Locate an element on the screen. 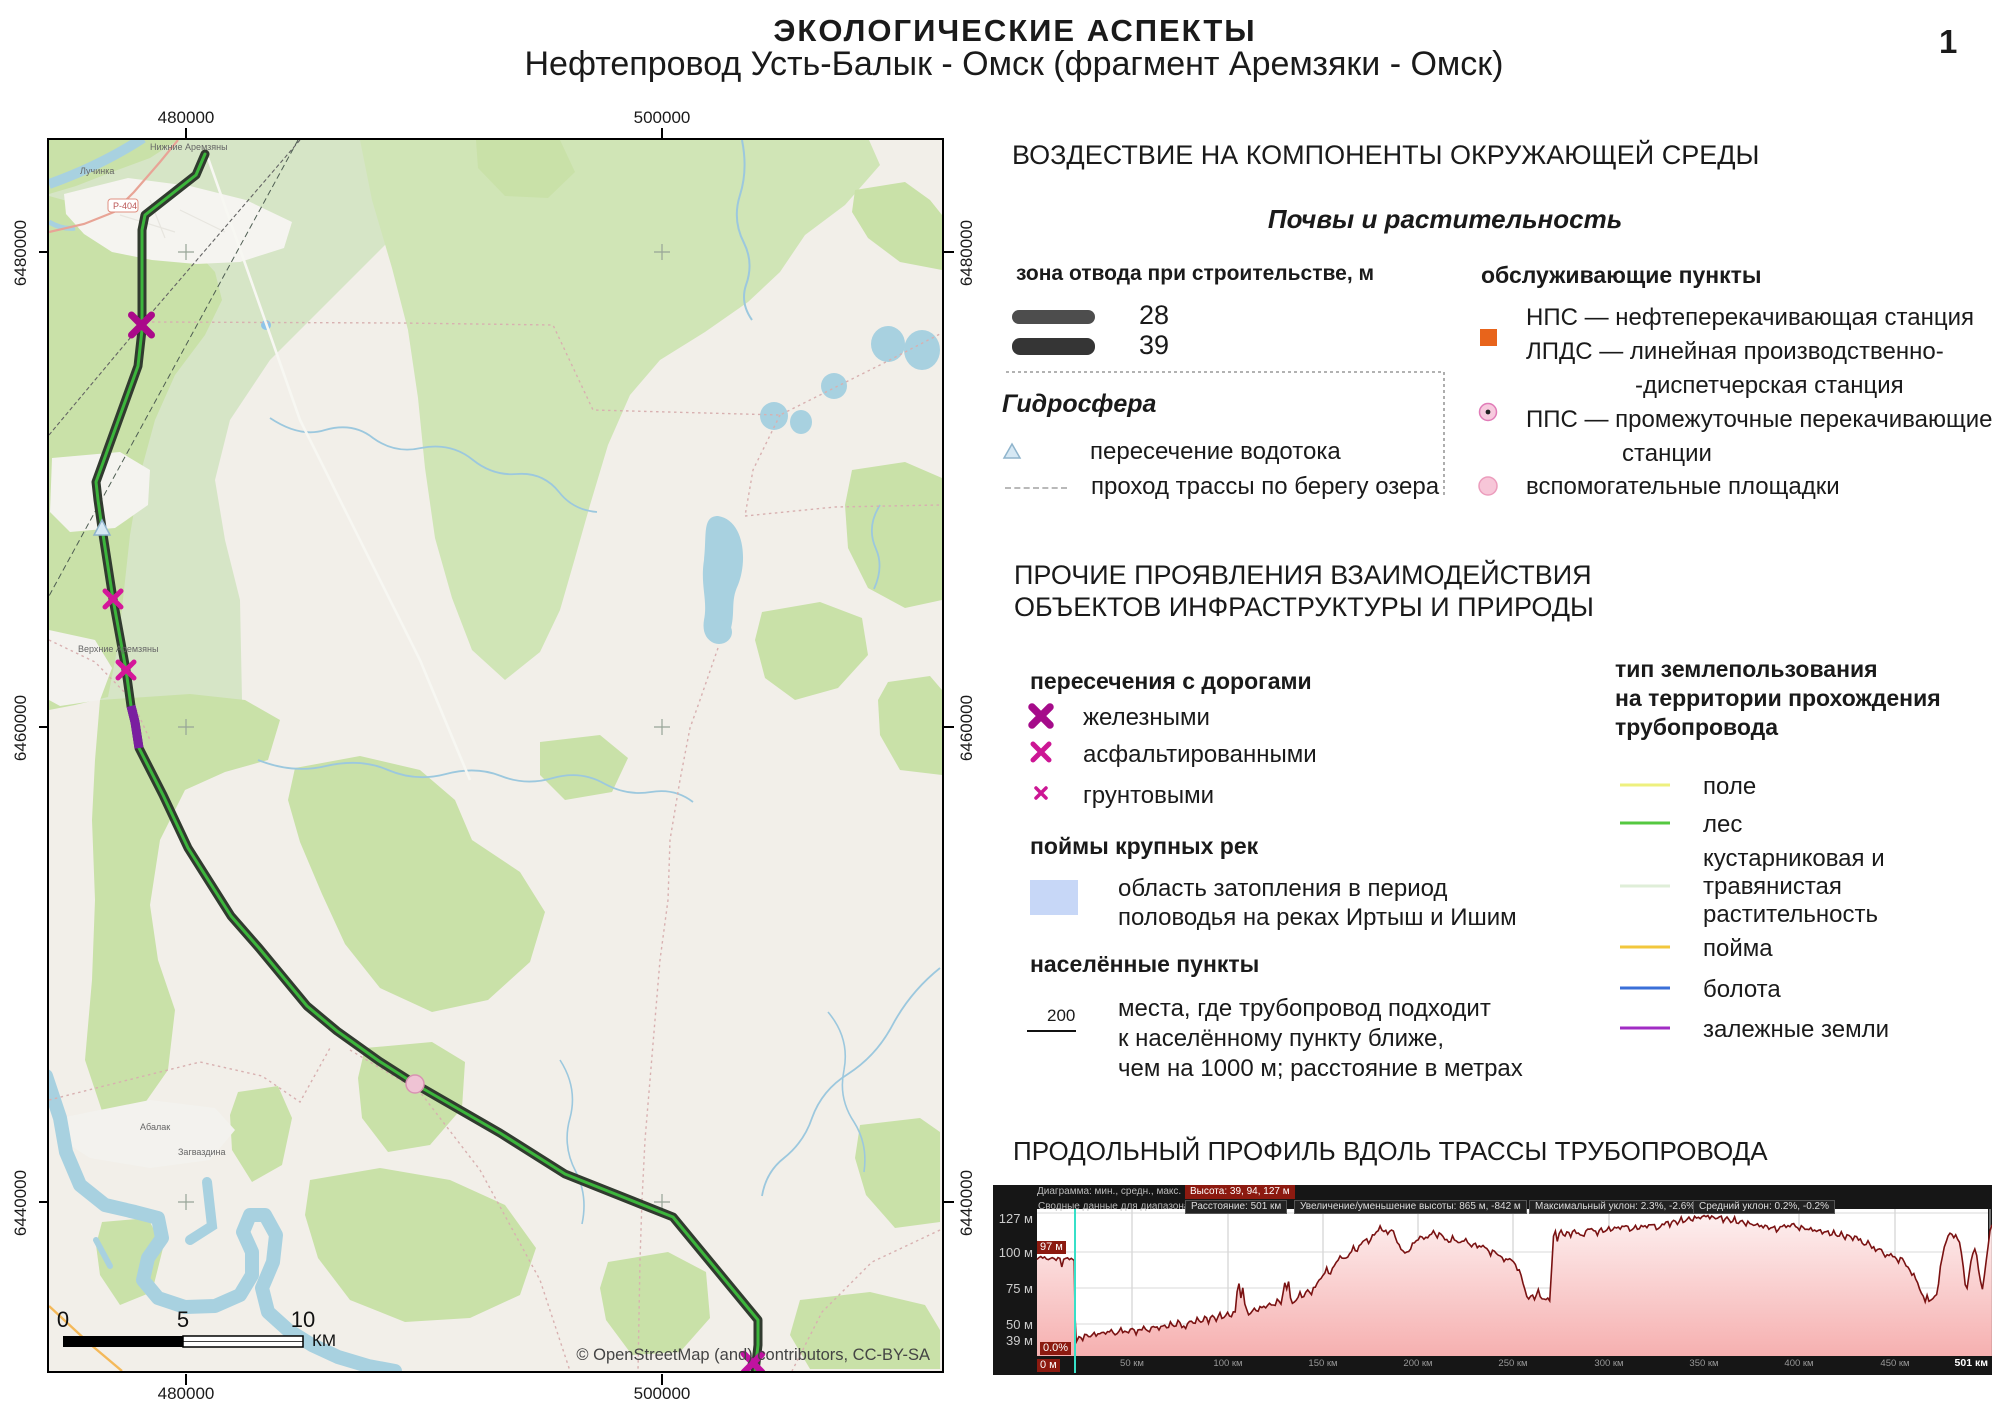  svg-text: Нижние Аремзяны is located at coordinates (189, 147).